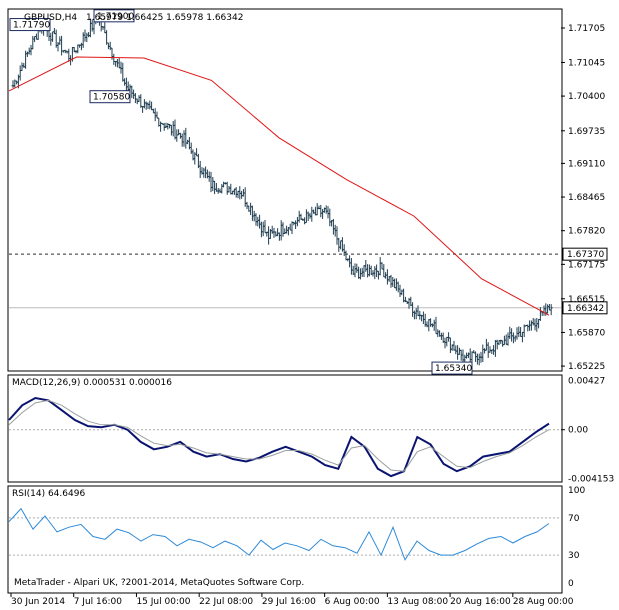  I want to click on x-axis-label: 7 Jul 16:00, so click(98, 602).